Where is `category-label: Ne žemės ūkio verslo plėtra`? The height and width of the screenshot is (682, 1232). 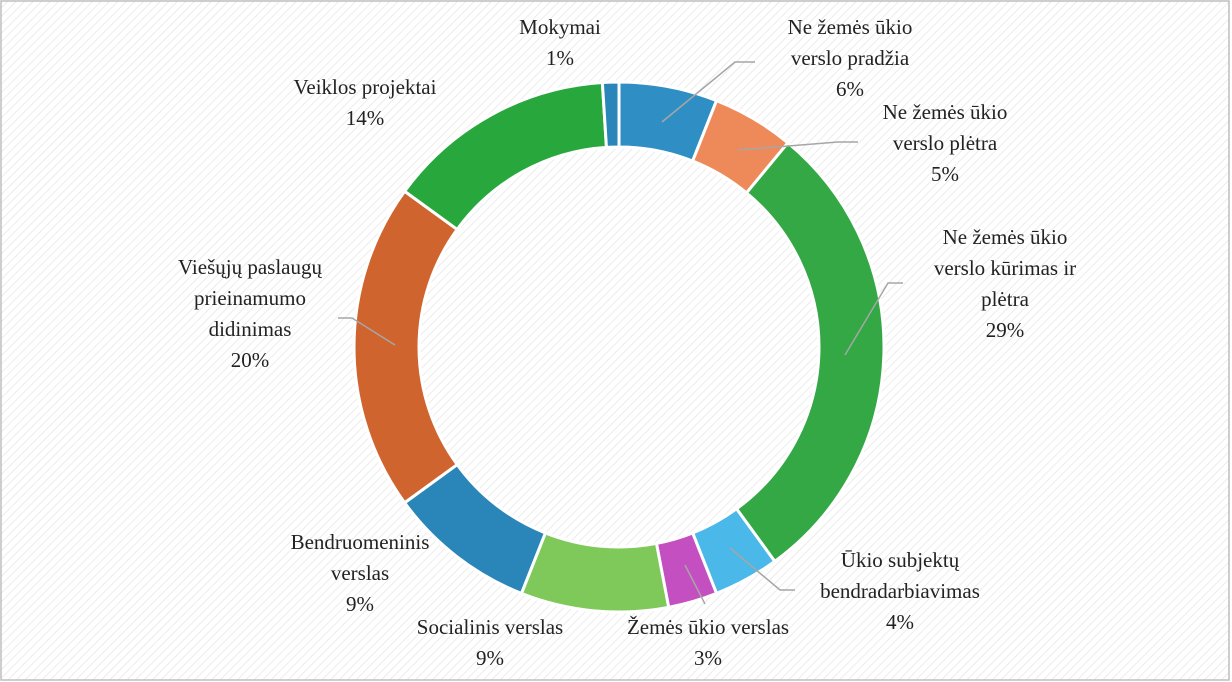 category-label: Ne žemės ūkio verslo plėtra is located at coordinates (945, 127).